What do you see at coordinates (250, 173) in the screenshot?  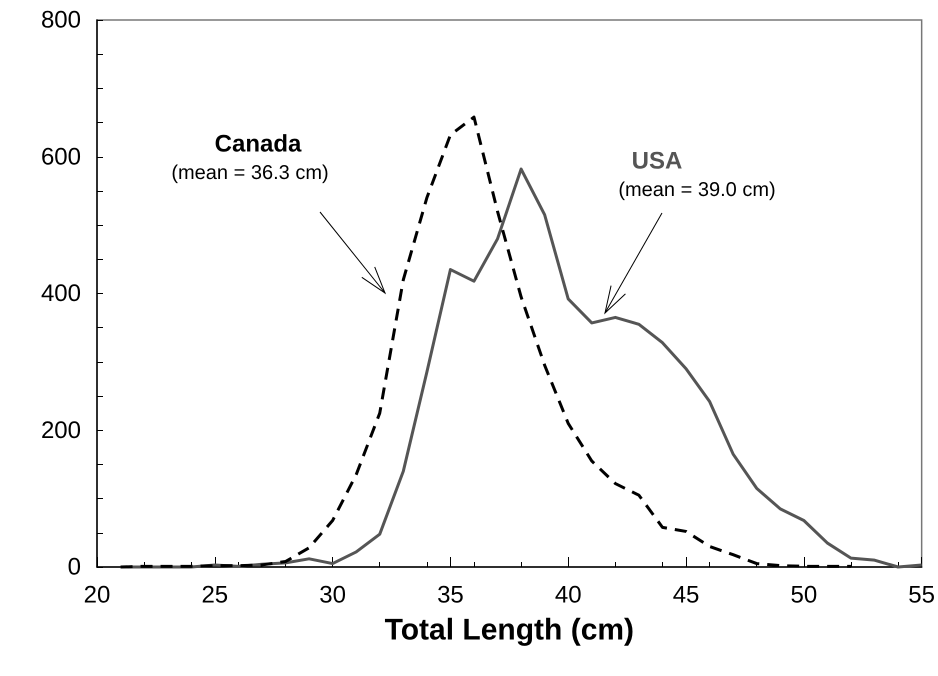 I see `annotation: (mean = 36.3 cm)` at bounding box center [250, 173].